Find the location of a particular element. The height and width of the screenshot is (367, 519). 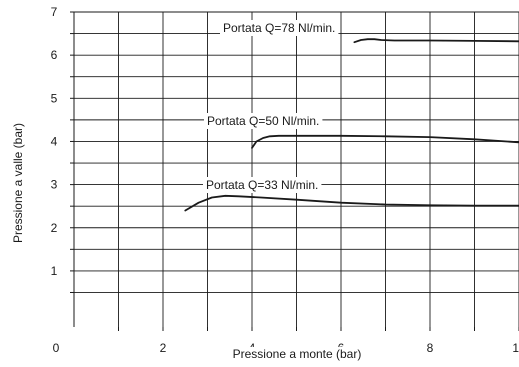

x-tick-label: 0 is located at coordinates (56, 348).